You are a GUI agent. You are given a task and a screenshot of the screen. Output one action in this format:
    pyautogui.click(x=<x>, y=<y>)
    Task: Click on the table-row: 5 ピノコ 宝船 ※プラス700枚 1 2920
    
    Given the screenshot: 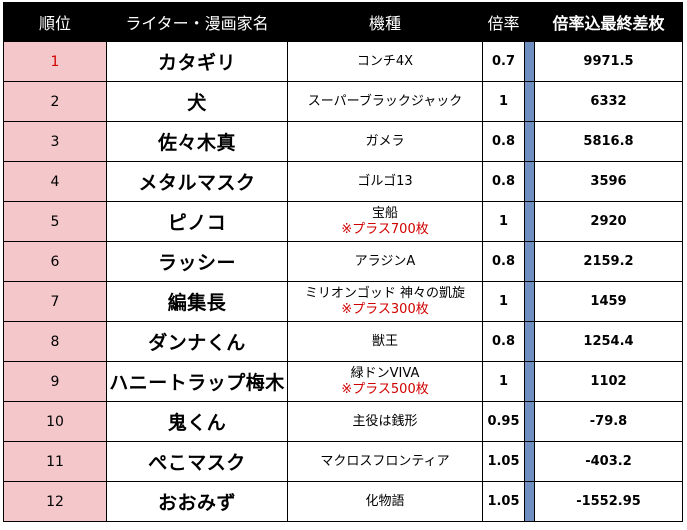 What is the action you would take?
    pyautogui.click(x=343, y=221)
    